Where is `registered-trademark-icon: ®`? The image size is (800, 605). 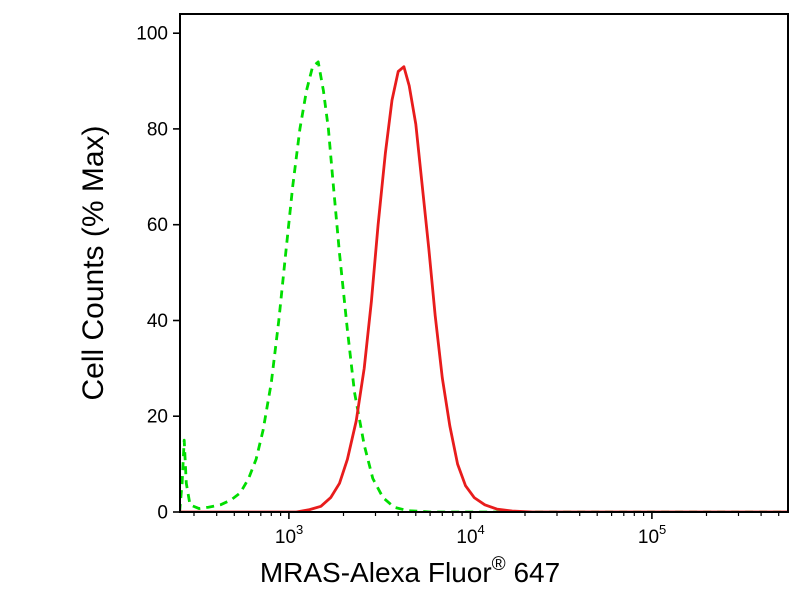
registered-trademark-icon: ® is located at coordinates (499, 564).